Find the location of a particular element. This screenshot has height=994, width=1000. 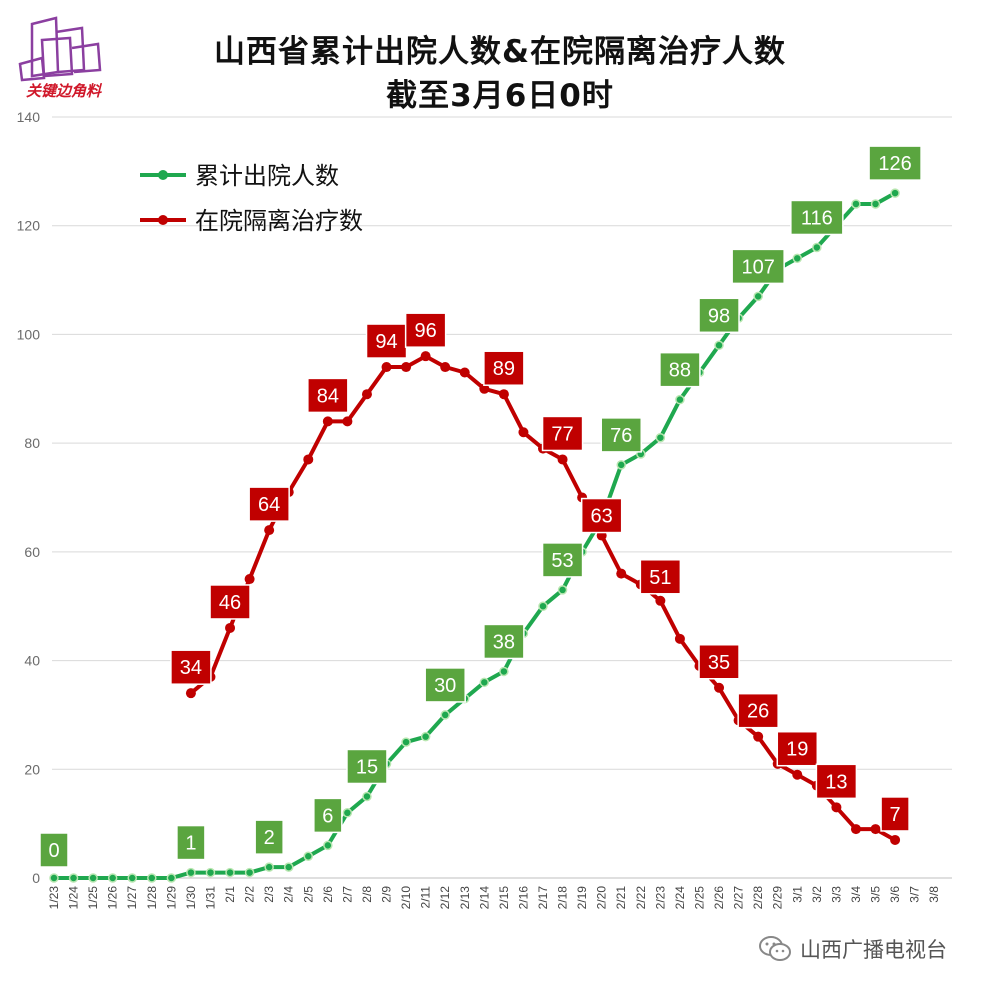

x-tick-label: 3/4 is located at coordinates (856, 894).